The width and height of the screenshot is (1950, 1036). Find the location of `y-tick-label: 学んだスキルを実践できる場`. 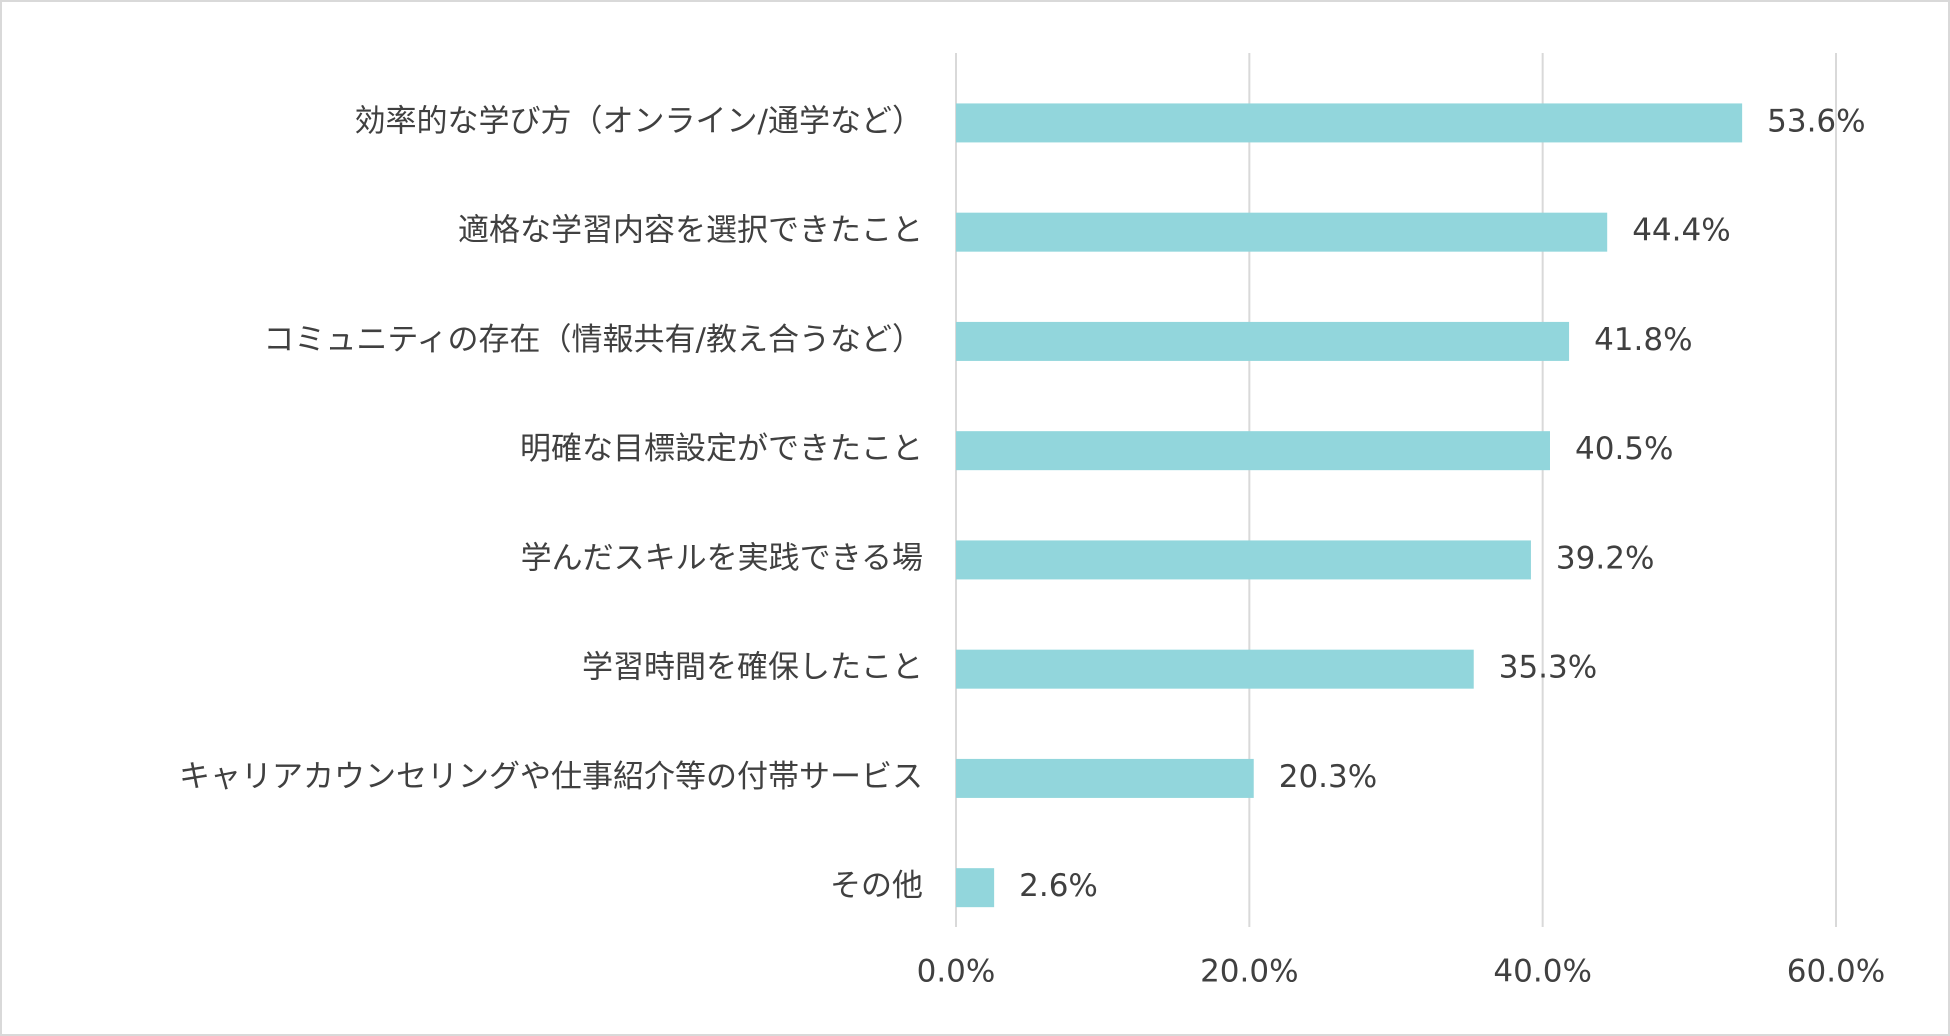

y-tick-label: 学んだスキルを実践できる場 is located at coordinates (722, 558).